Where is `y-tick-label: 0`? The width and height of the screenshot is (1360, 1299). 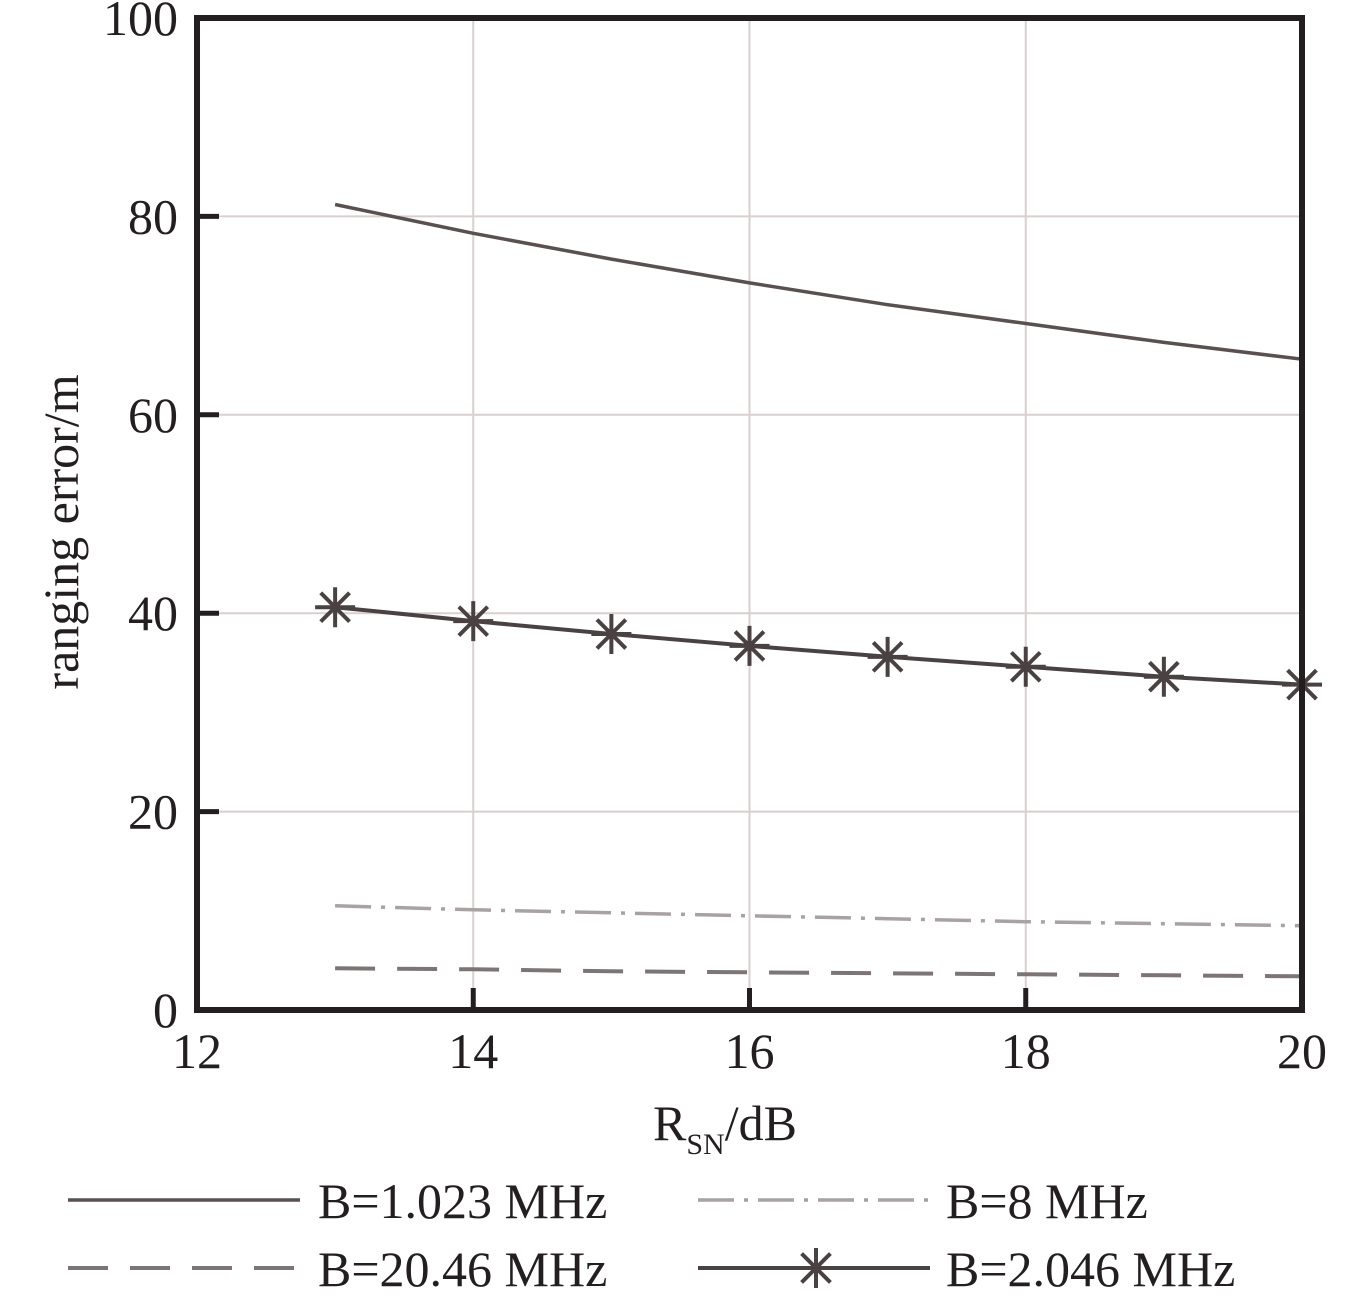
y-tick-label: 0 is located at coordinates (165, 1010).